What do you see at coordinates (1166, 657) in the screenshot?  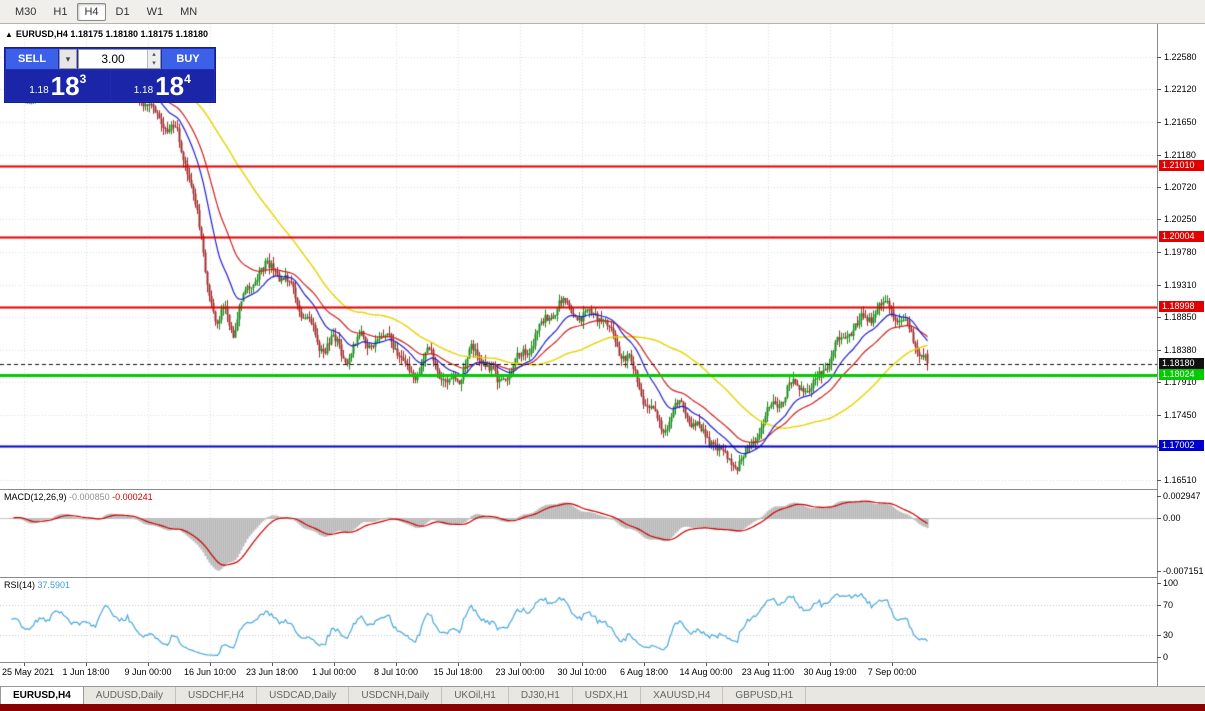 I see `rsi-axis-label: 0` at bounding box center [1166, 657].